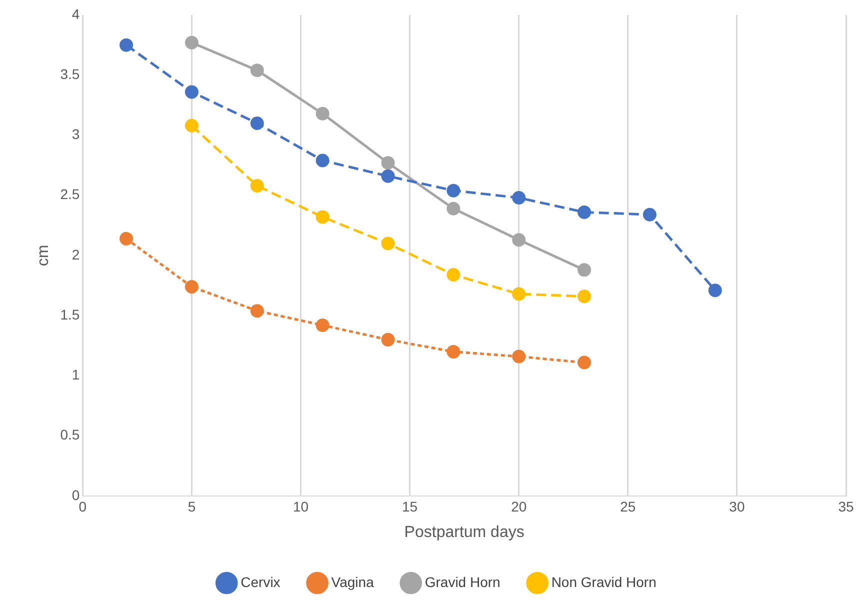  What do you see at coordinates (846, 506) in the screenshot?
I see `x-tick-label: 35` at bounding box center [846, 506].